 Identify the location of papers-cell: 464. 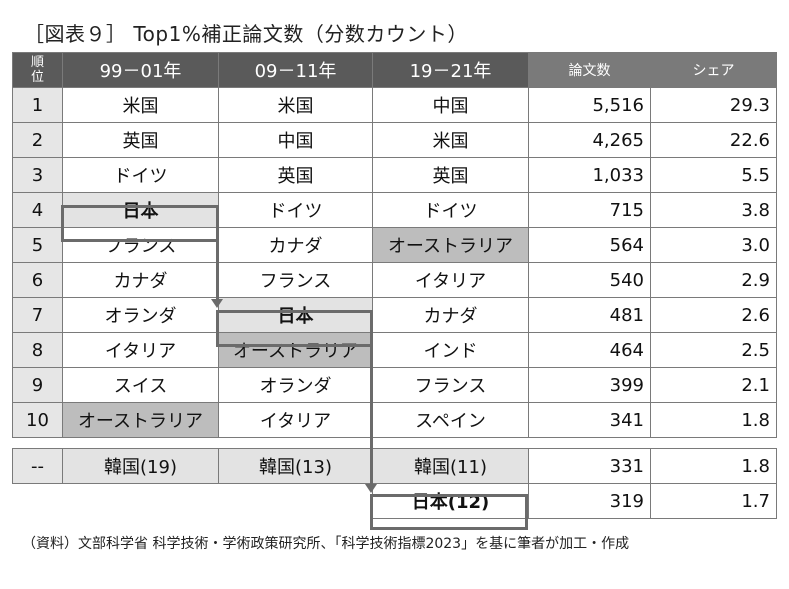
(589, 350).